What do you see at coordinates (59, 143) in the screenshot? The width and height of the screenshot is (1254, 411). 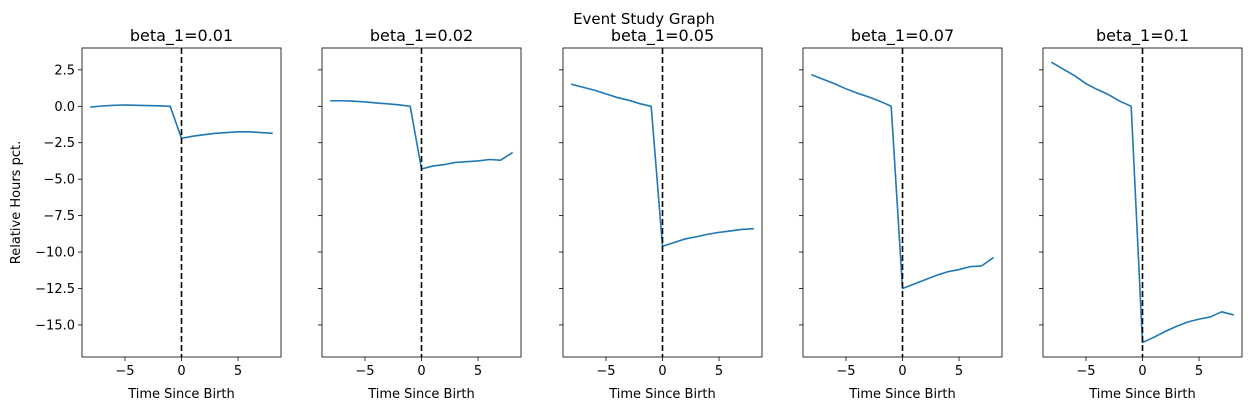 I see `y-tick-label: −2.5` at bounding box center [59, 143].